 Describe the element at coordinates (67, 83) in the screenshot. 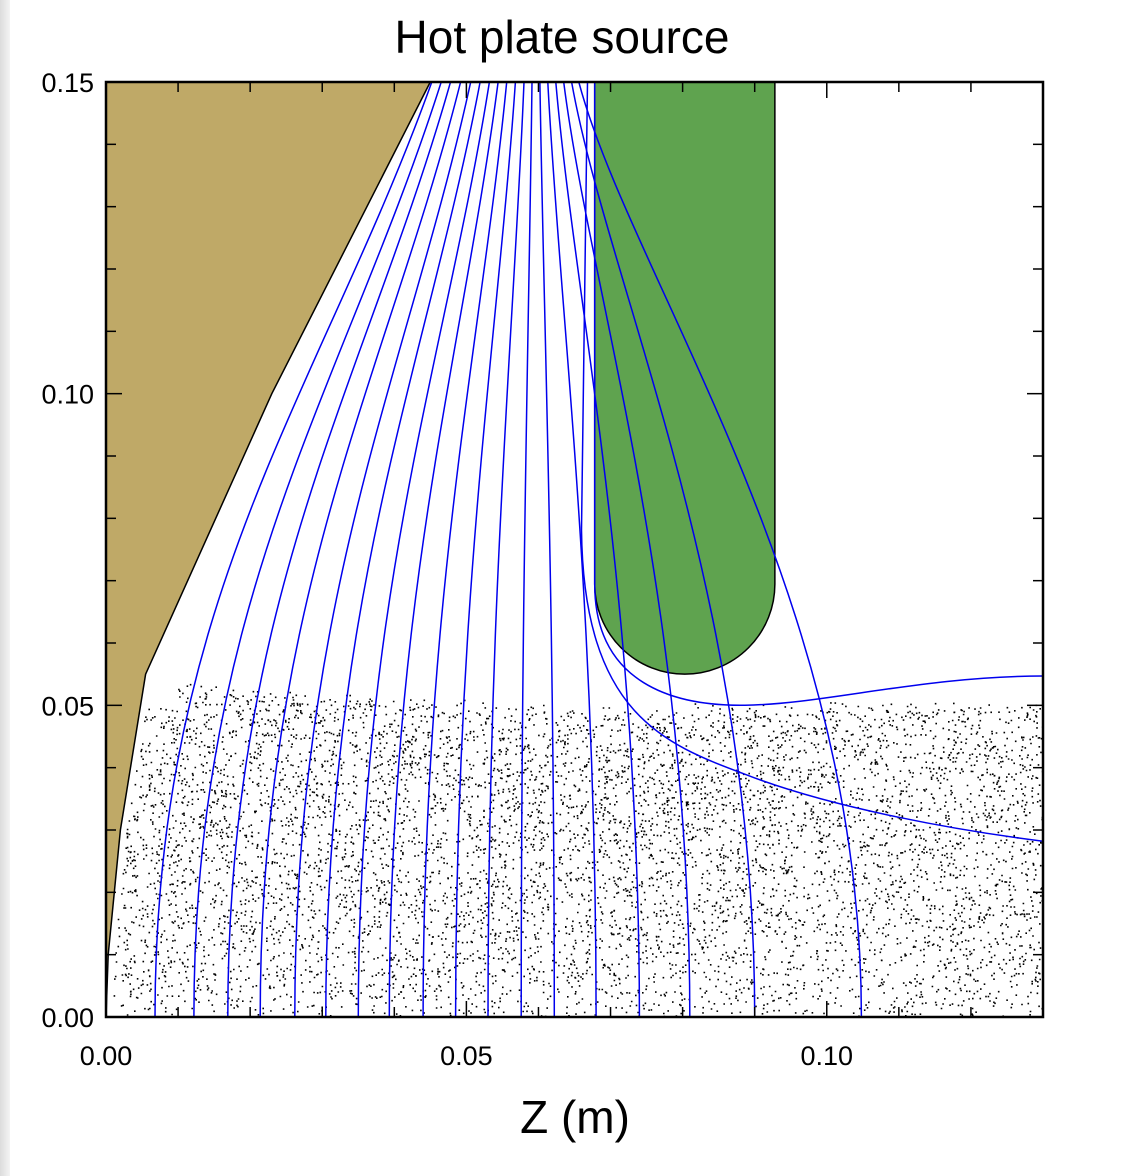

I see `y-tick-label: 0.15` at that location.